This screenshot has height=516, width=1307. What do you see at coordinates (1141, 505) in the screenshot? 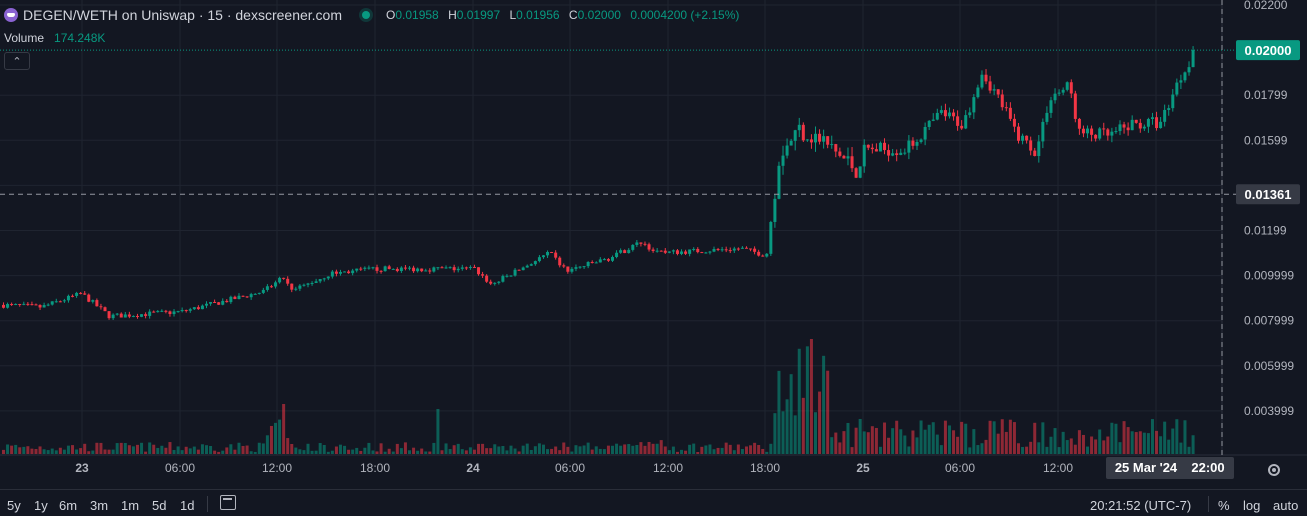
I see `clock-readout: 20:21:52 (UTC-7)` at bounding box center [1141, 505].